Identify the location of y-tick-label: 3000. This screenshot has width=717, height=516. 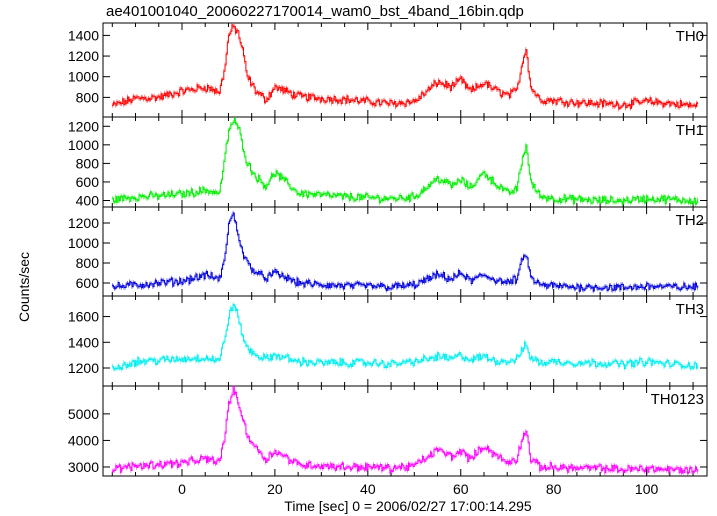
(83, 467).